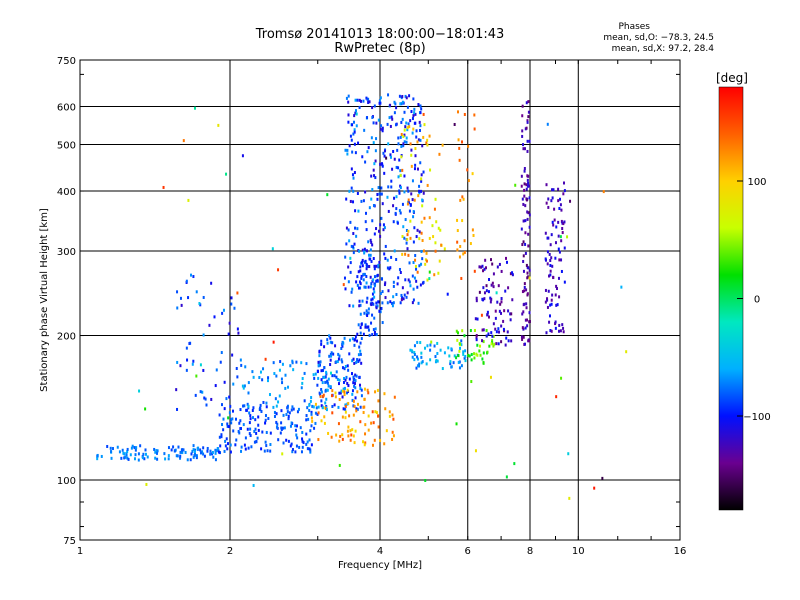 The height and width of the screenshot is (600, 800). What do you see at coordinates (230, 551) in the screenshot?
I see `x-tick-label: 2` at bounding box center [230, 551].